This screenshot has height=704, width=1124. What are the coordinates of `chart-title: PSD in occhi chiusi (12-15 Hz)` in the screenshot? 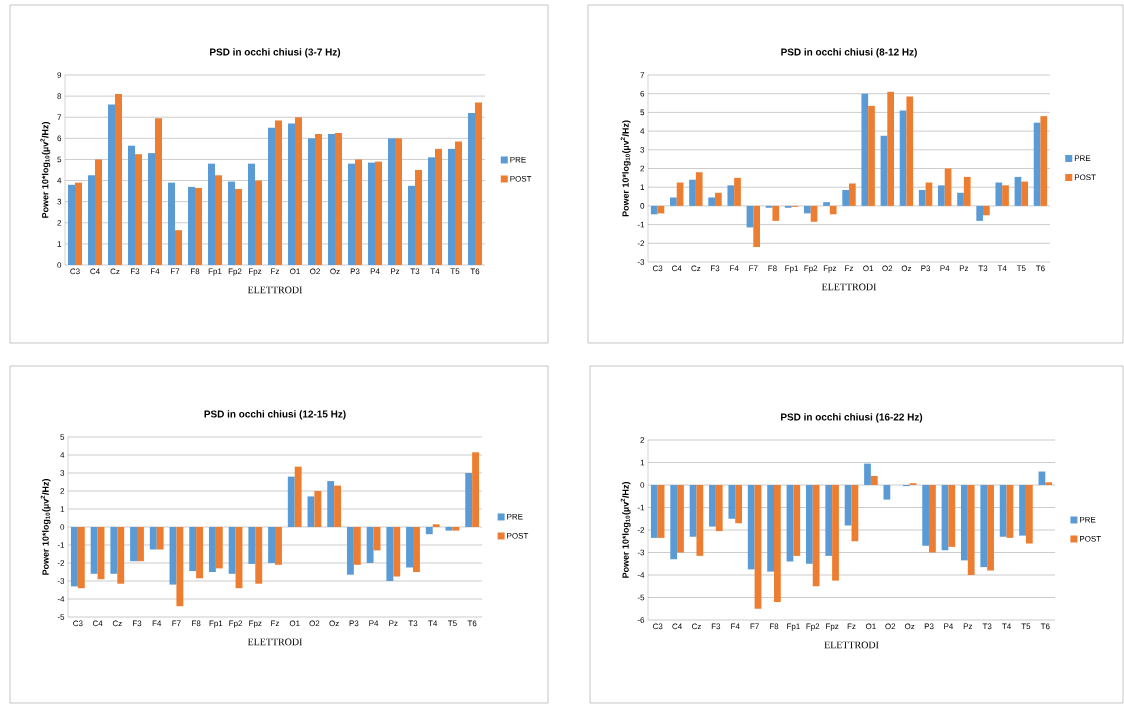 It's located at (275, 415).